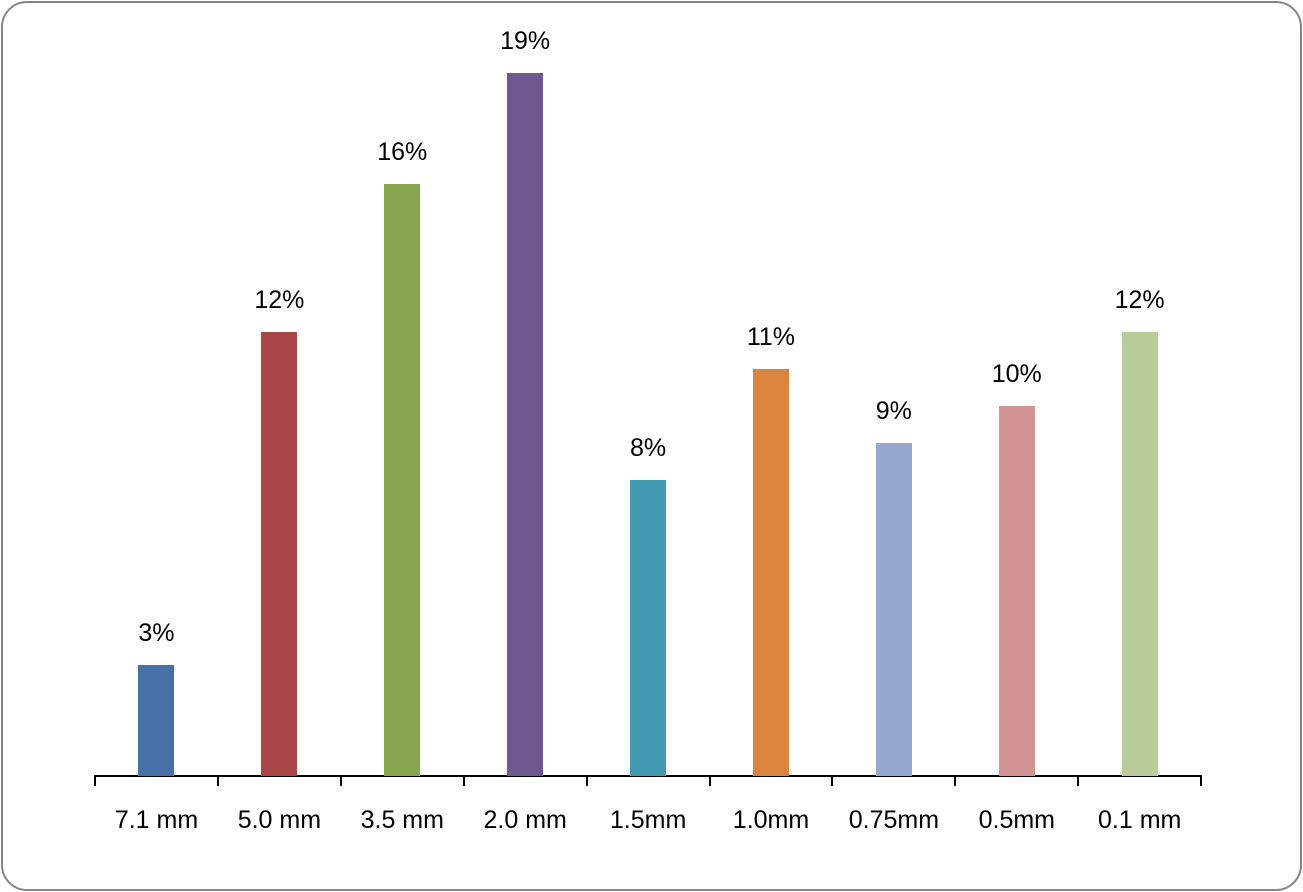  What do you see at coordinates (894, 820) in the screenshot?
I see `x-axis-category-label: 0.75mm` at bounding box center [894, 820].